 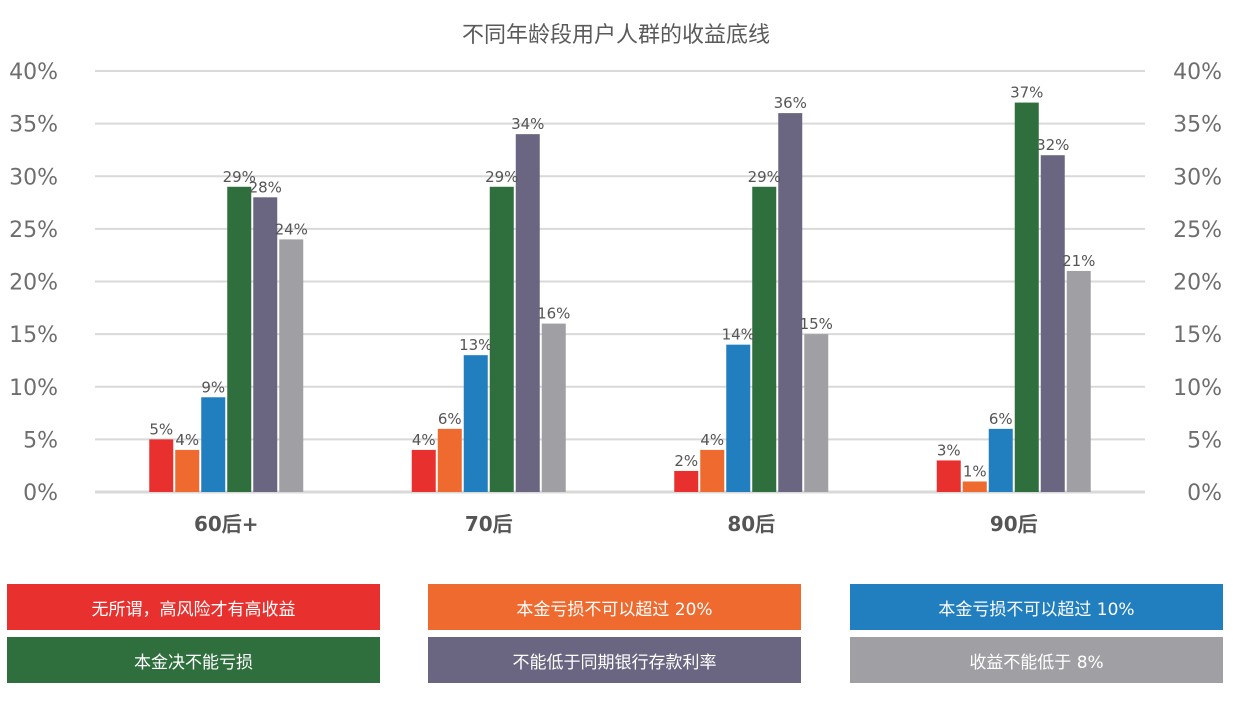 I want to click on y-axis-right: 0% 5% 10% 15% 20% 25% 30% 35% 40%, so click(x=1197, y=283).